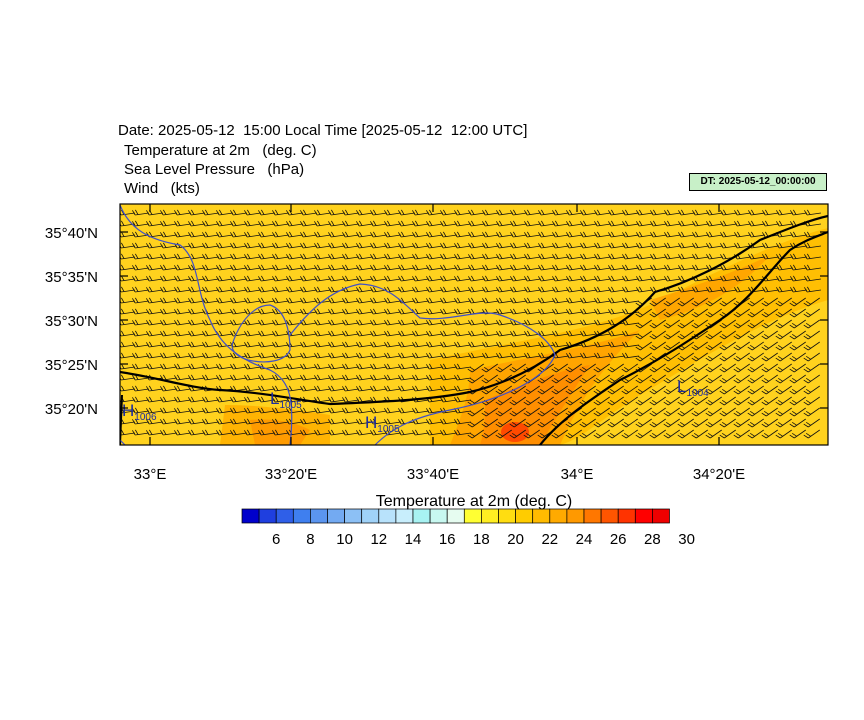 This screenshot has height=720, width=864. What do you see at coordinates (549, 539) in the screenshot?
I see `colorbar-tick-label: 22` at bounding box center [549, 539].